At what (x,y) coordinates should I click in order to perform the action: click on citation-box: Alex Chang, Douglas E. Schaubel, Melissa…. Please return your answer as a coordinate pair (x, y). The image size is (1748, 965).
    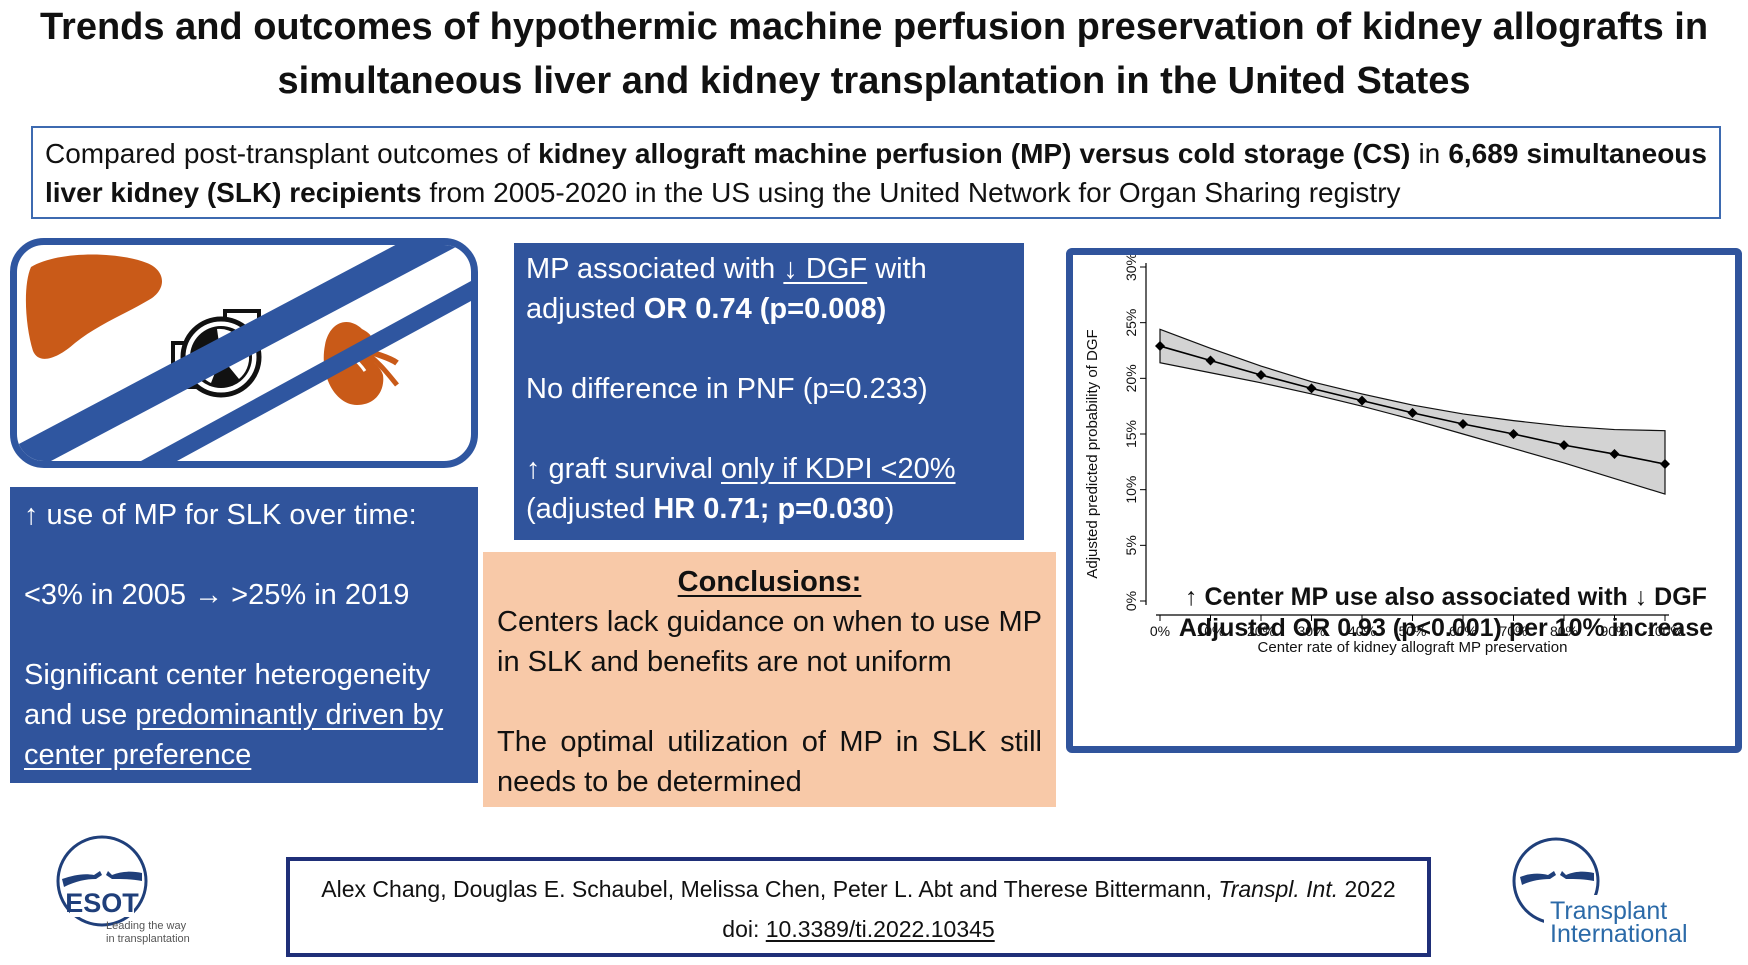
    Looking at the image, I should click on (858, 907).